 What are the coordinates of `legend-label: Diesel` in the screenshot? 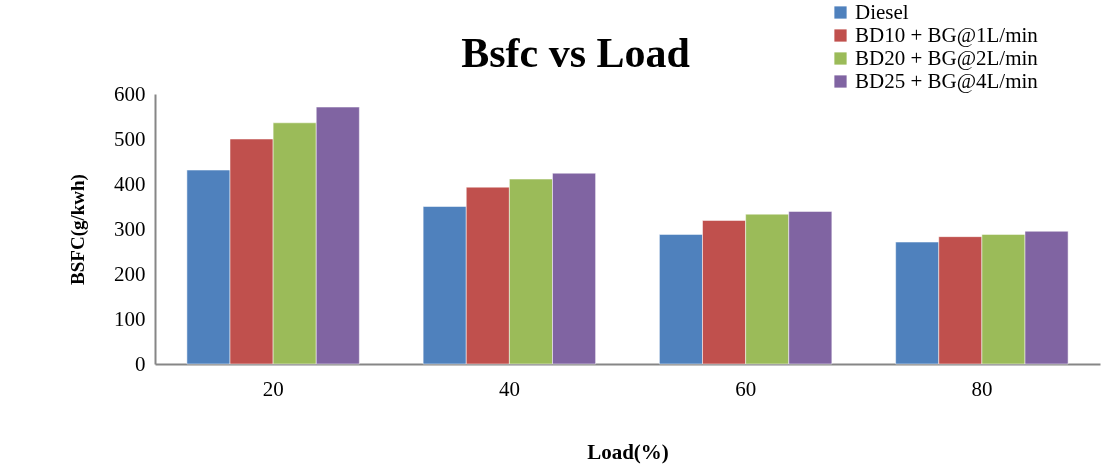 It's located at (882, 12).